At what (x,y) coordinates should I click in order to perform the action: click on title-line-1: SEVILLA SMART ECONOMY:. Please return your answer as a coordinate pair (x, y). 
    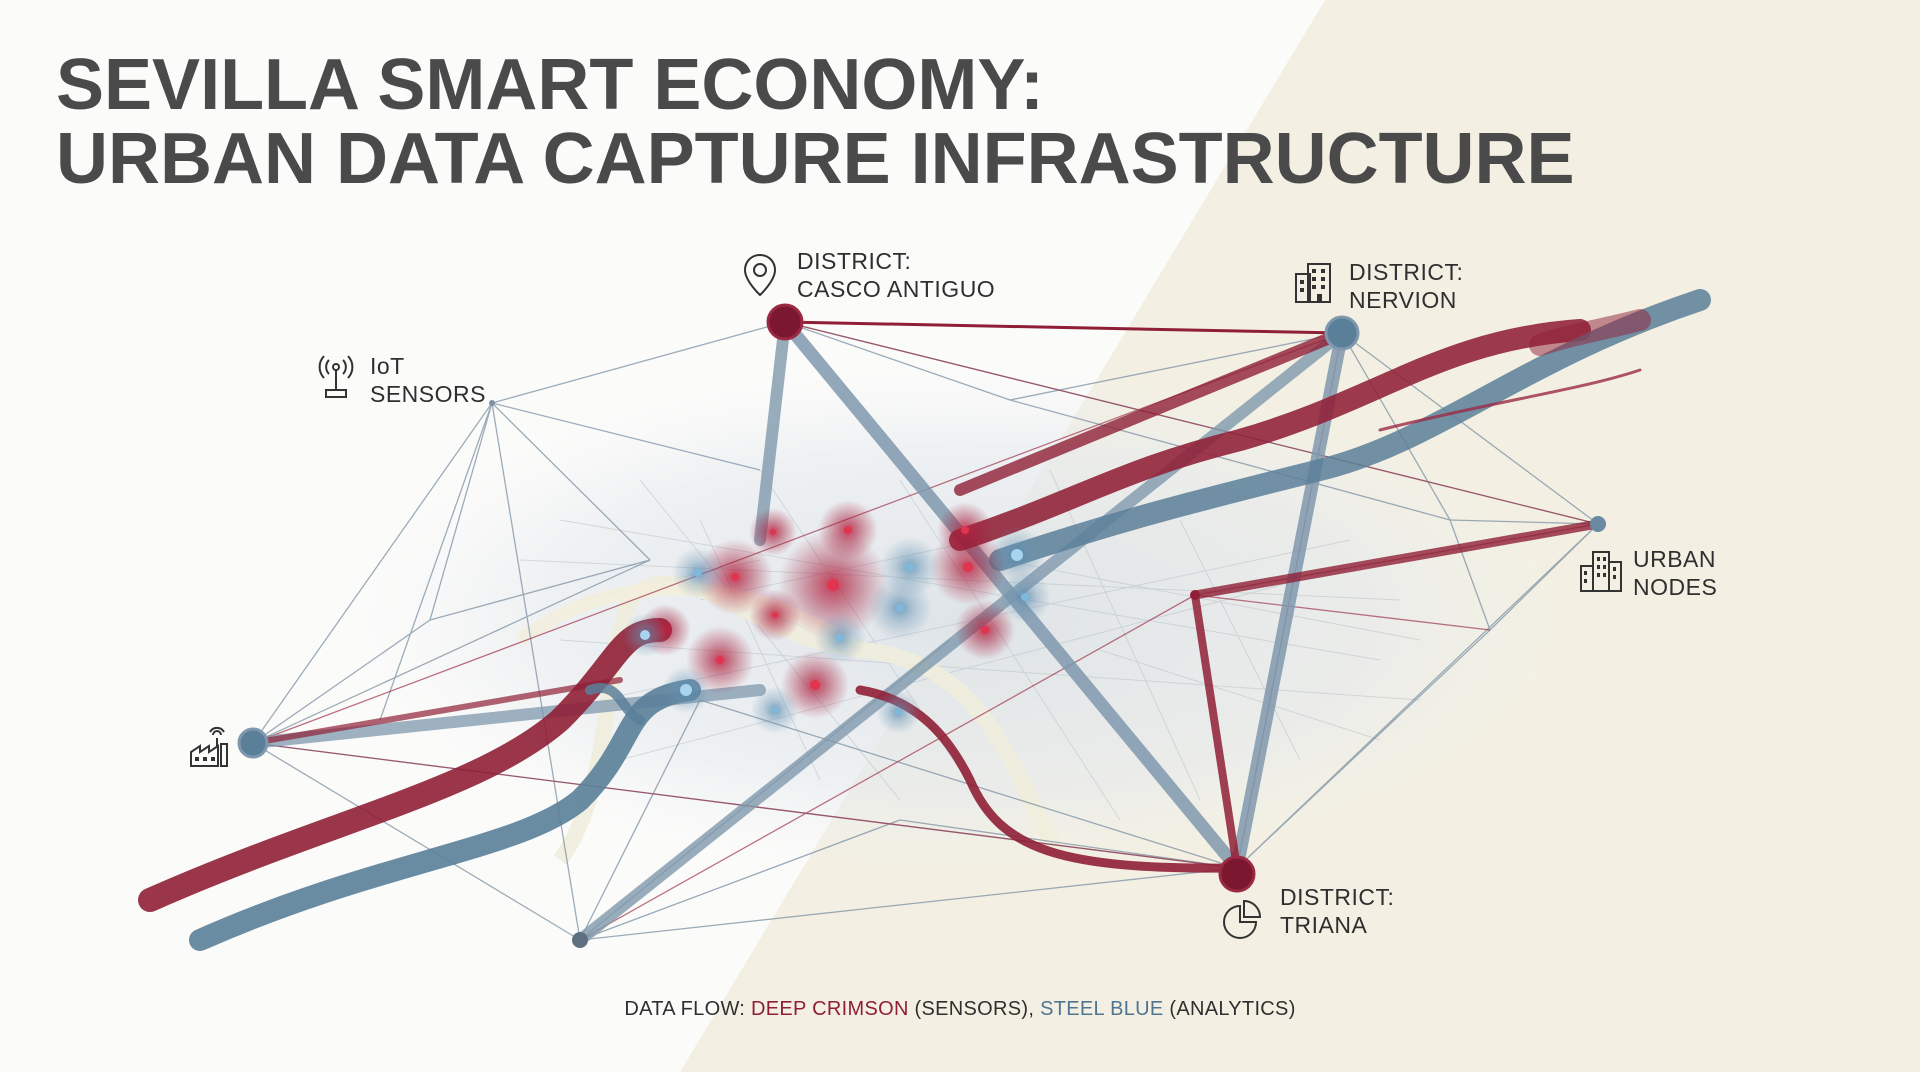
    Looking at the image, I should click on (550, 85).